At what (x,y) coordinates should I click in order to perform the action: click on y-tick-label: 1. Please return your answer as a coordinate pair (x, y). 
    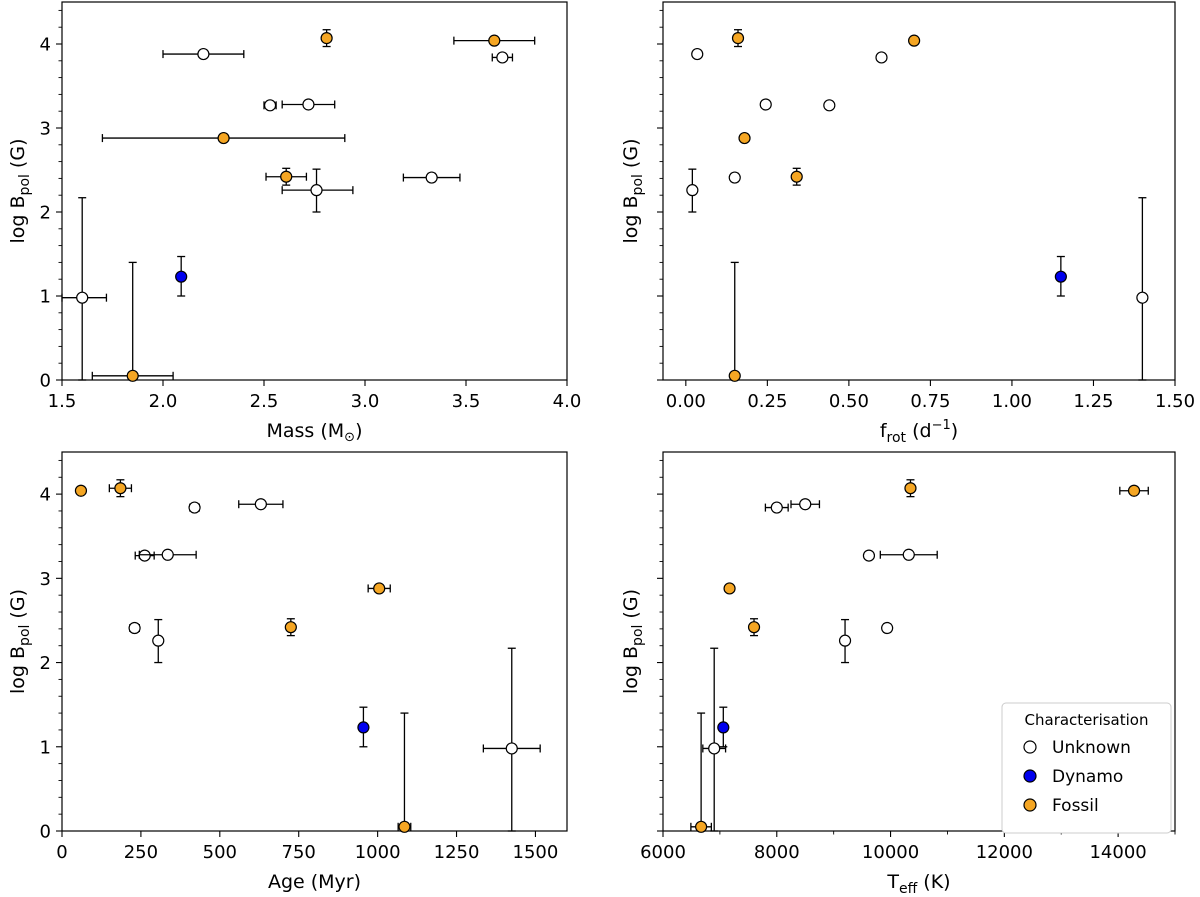
    Looking at the image, I should click on (45, 747).